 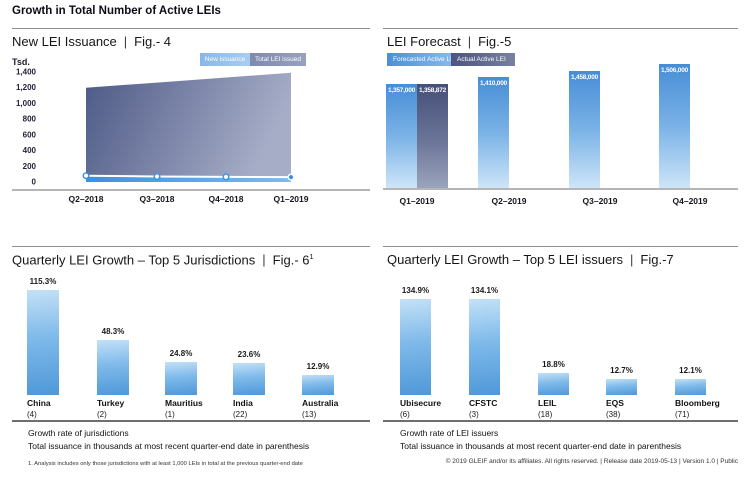 What do you see at coordinates (39, 403) in the screenshot?
I see `bar-category-name: China` at bounding box center [39, 403].